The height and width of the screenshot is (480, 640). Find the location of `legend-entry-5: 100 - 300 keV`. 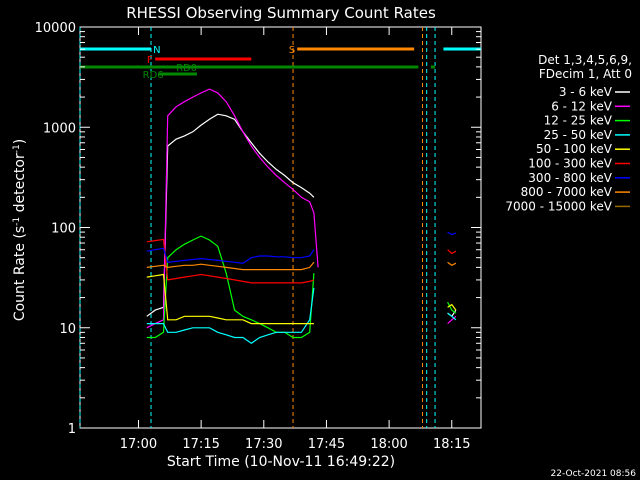

legend-entry-5: 100 - 300 keV is located at coordinates (570, 164).